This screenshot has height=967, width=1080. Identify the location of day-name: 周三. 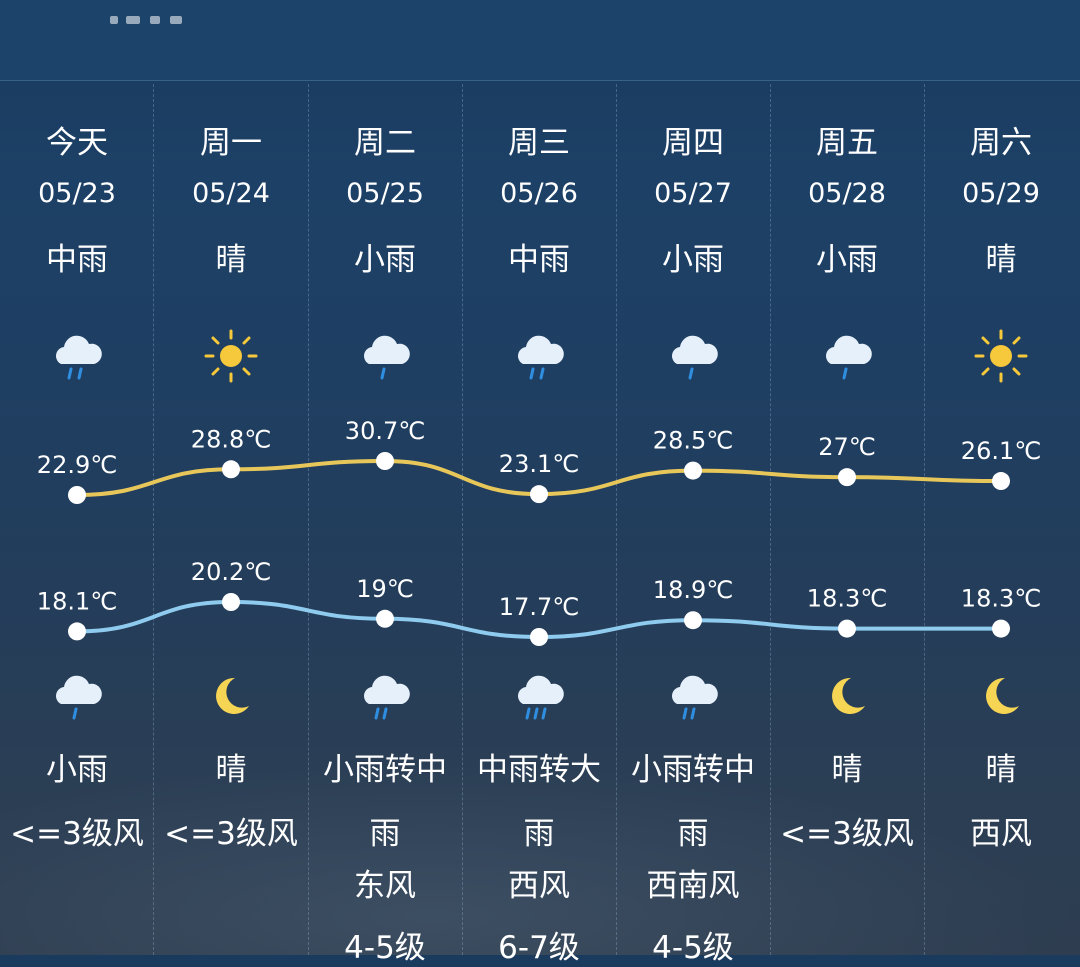
(539, 143).